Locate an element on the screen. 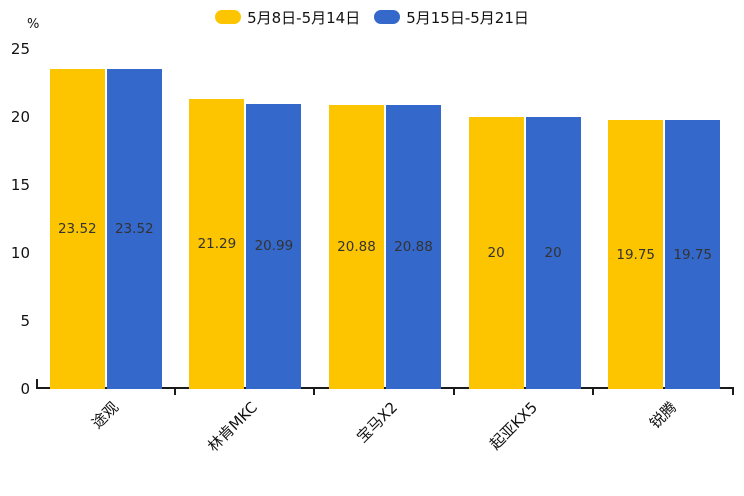 This screenshot has width=744, height=496. bar-value-label: 20.99 is located at coordinates (274, 246).